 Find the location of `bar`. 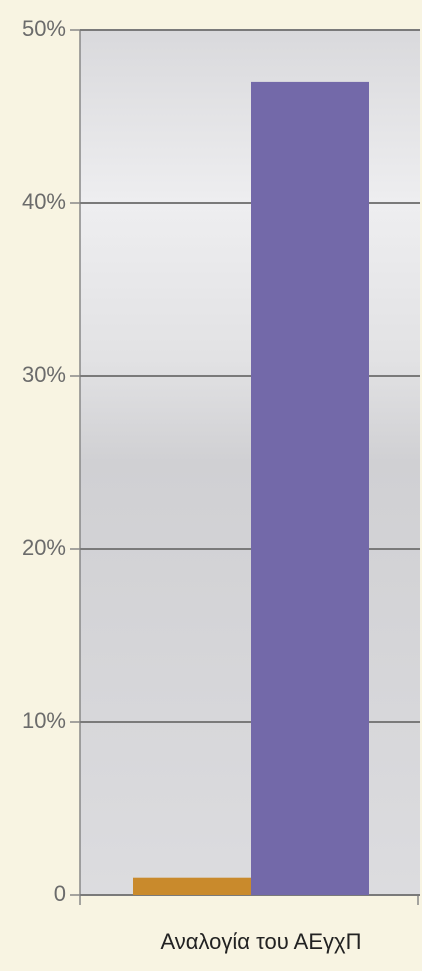

bar is located at coordinates (192, 886).